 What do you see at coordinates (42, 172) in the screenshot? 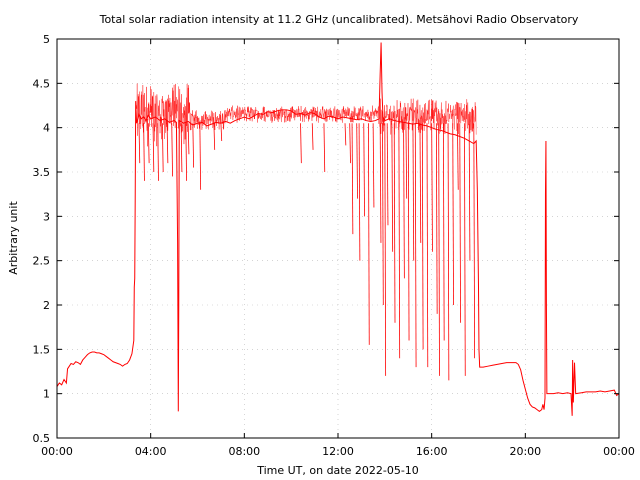
I see `y-tick-label: 3.5` at bounding box center [42, 172].